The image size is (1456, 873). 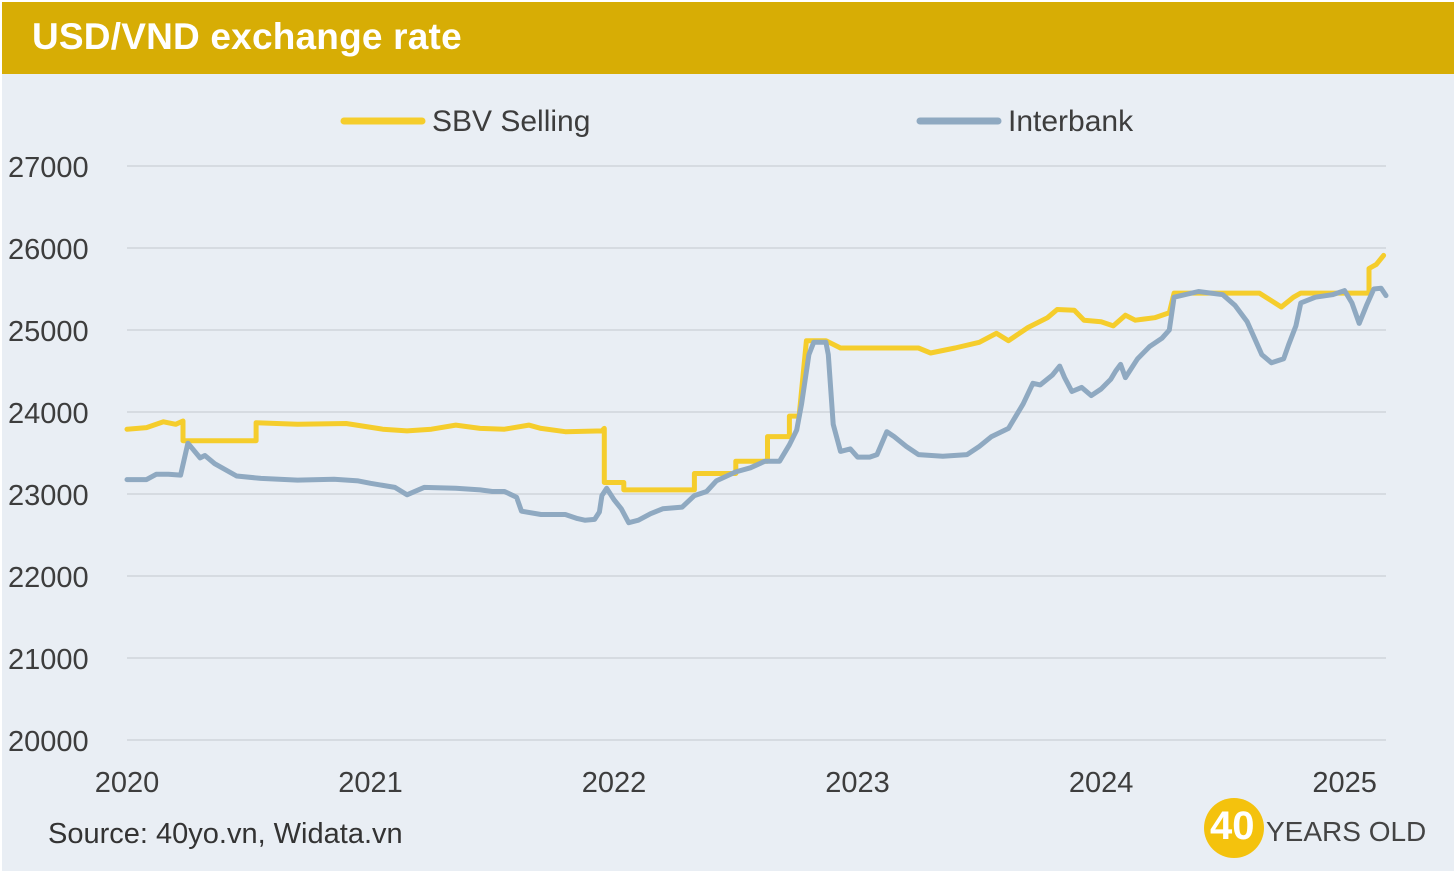 I want to click on legend-label: SBV Selling, so click(x=511, y=121).